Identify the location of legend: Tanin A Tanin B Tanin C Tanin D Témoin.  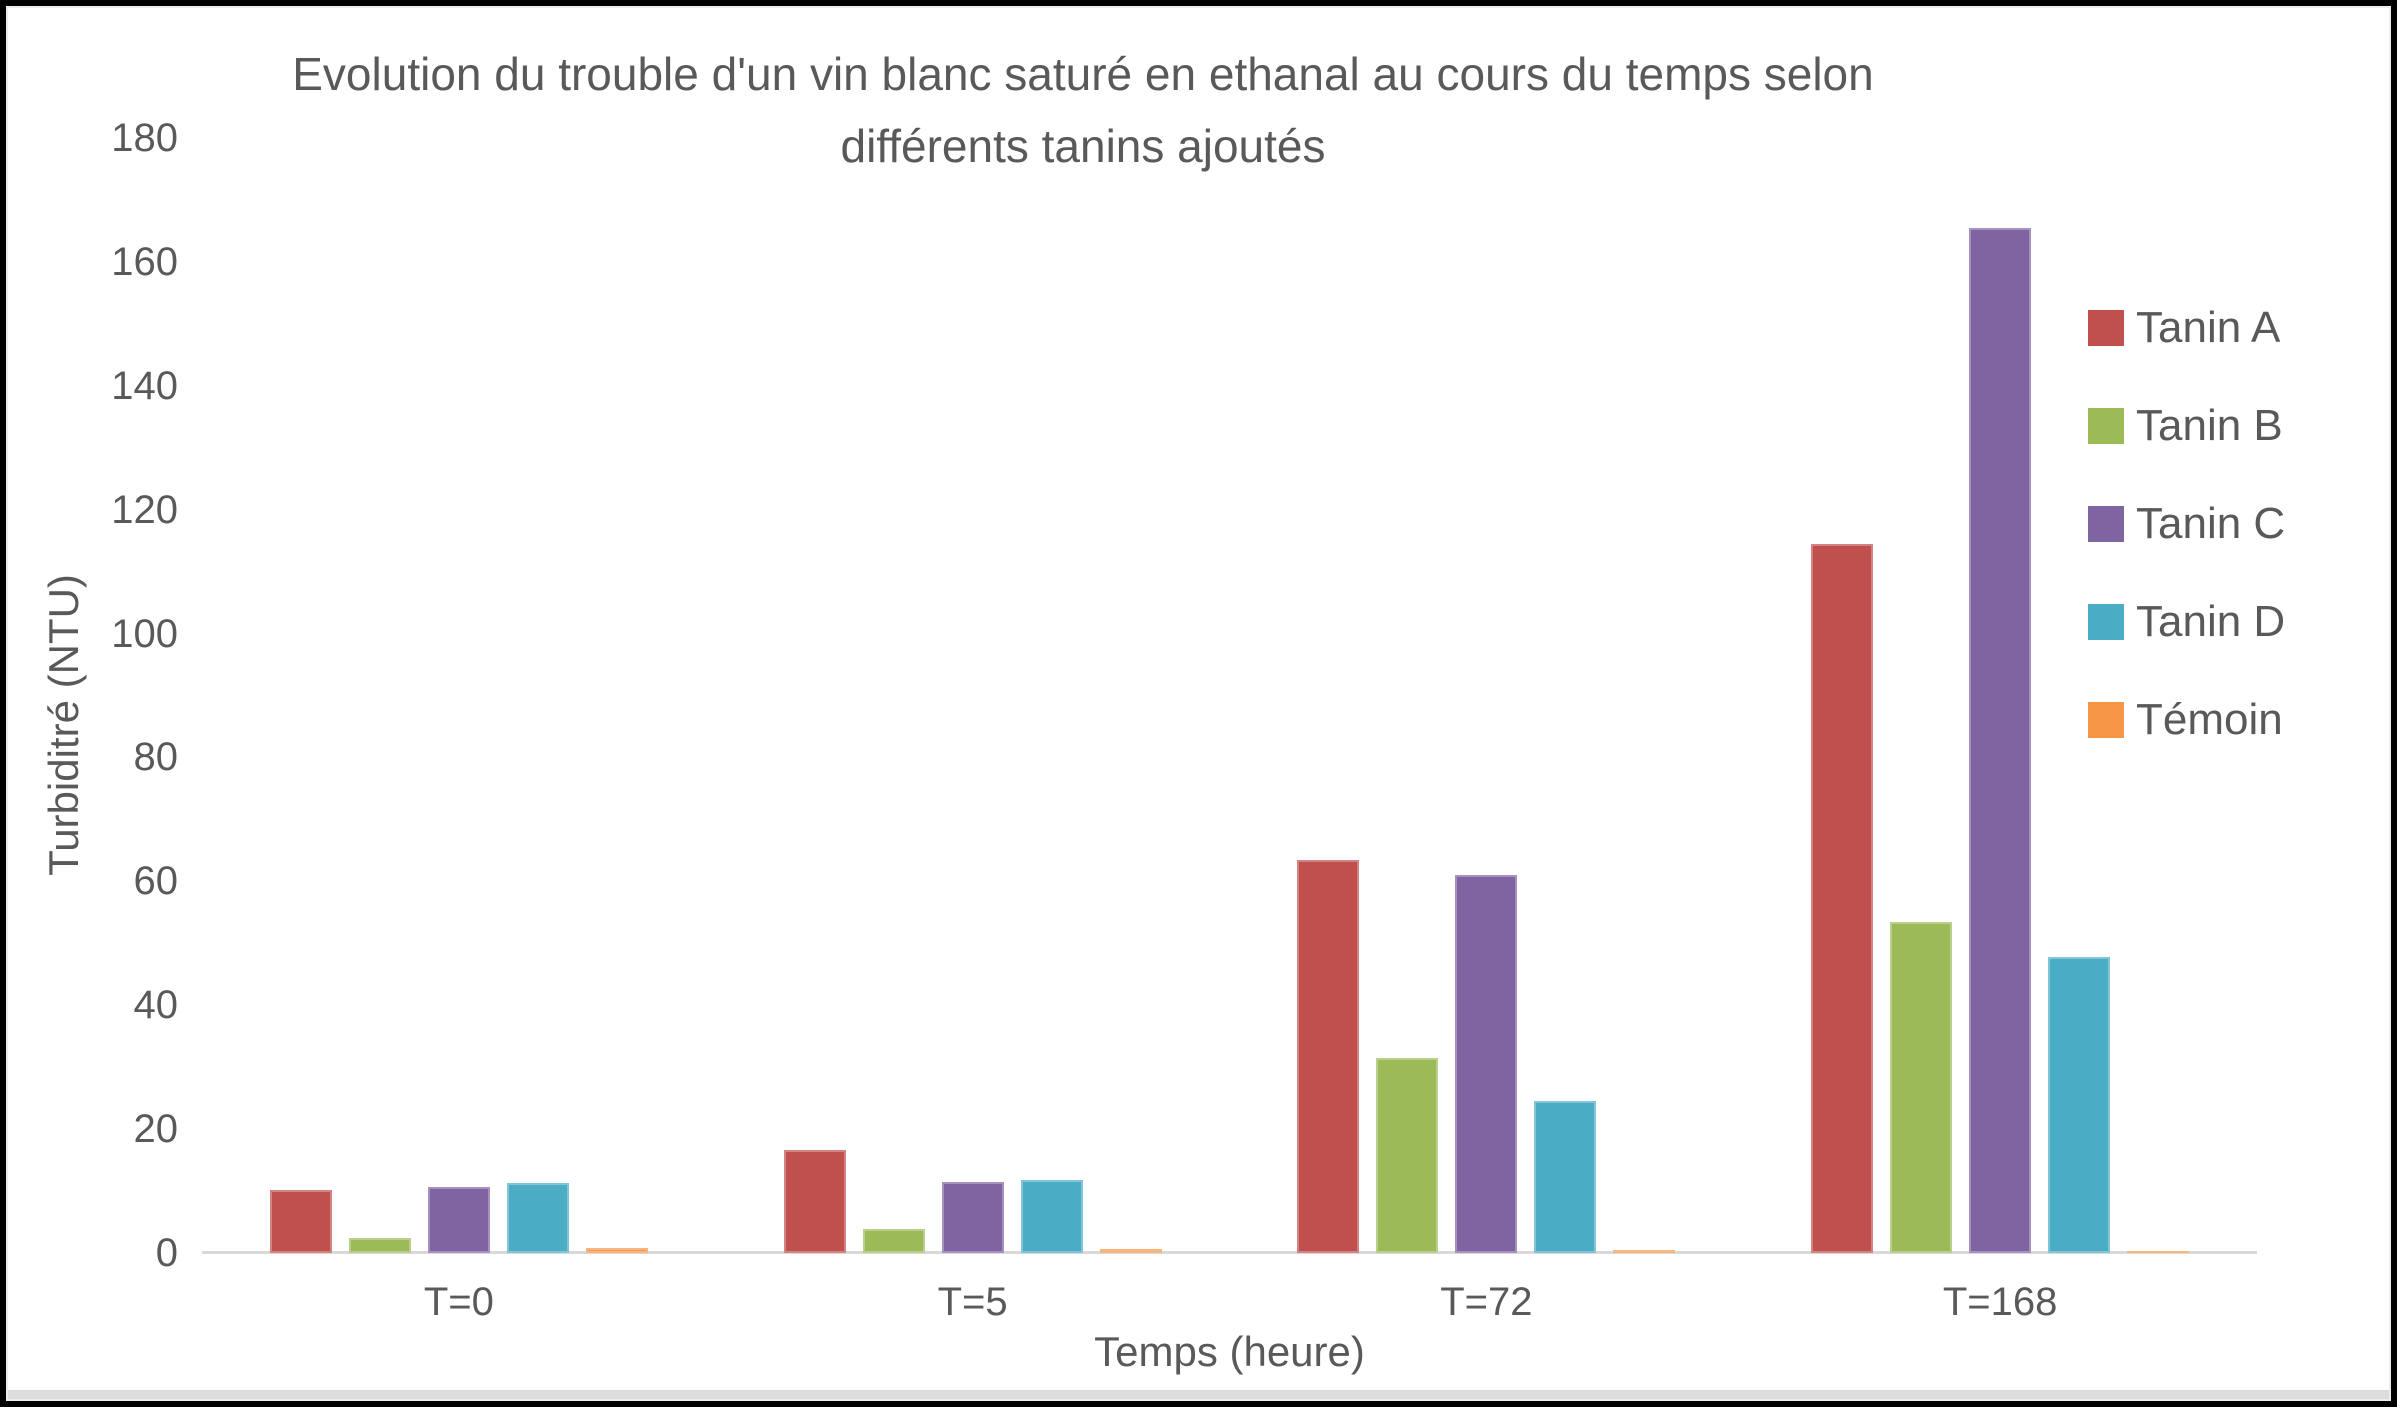
(2186, 524).